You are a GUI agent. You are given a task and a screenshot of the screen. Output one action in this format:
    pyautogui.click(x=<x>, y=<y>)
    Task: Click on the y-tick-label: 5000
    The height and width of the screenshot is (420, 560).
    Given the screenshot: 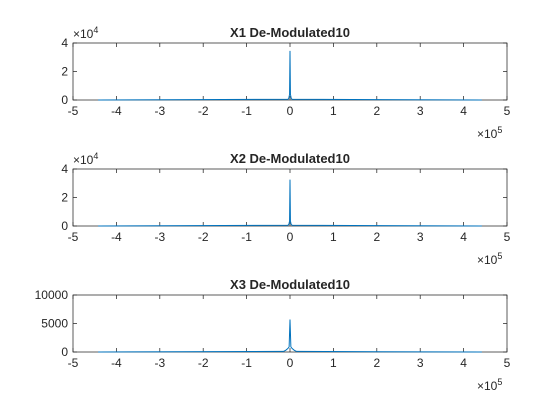 What is the action you would take?
    pyautogui.click(x=54, y=324)
    